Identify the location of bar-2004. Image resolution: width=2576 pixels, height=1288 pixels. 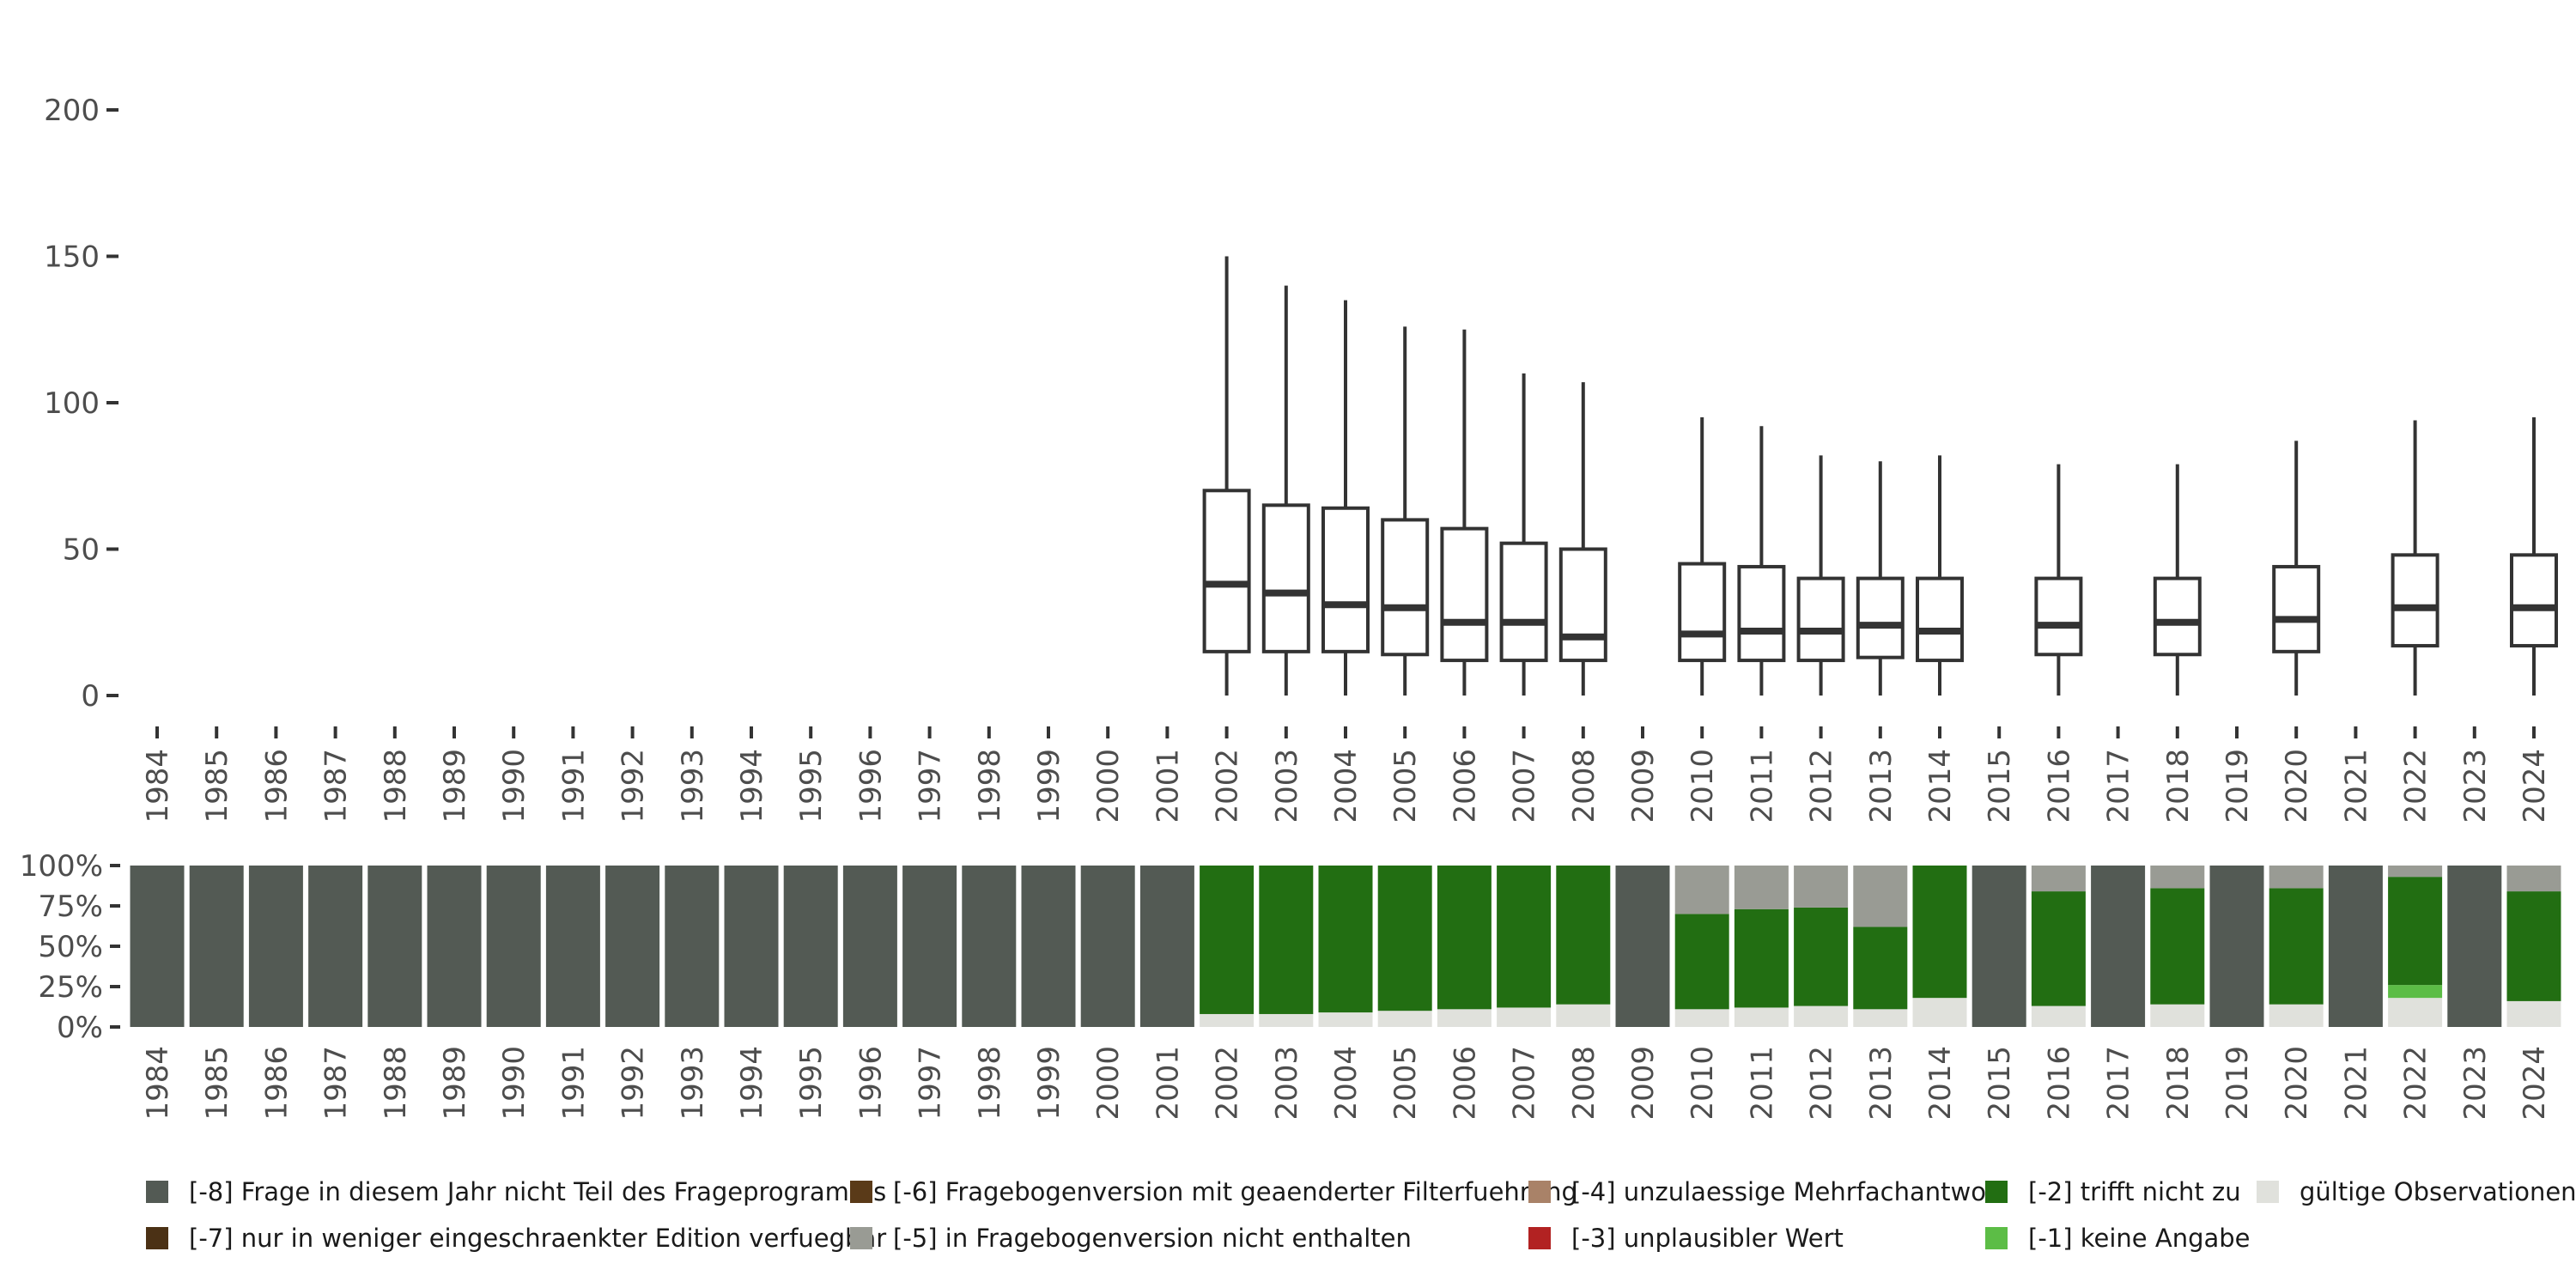
(1345, 947).